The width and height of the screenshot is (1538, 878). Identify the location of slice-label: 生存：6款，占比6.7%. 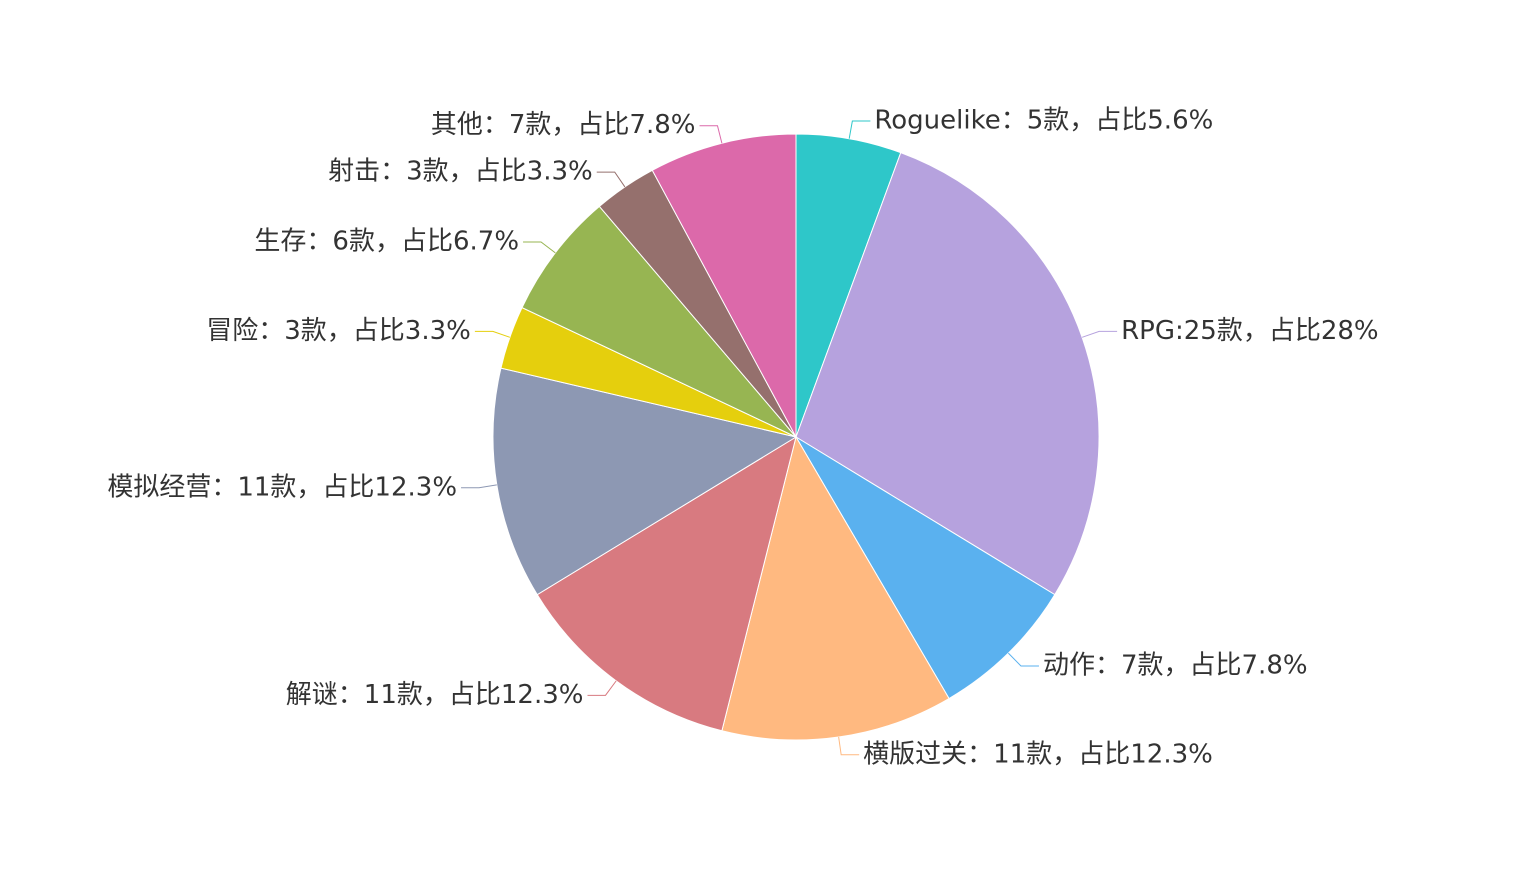
(386, 241).